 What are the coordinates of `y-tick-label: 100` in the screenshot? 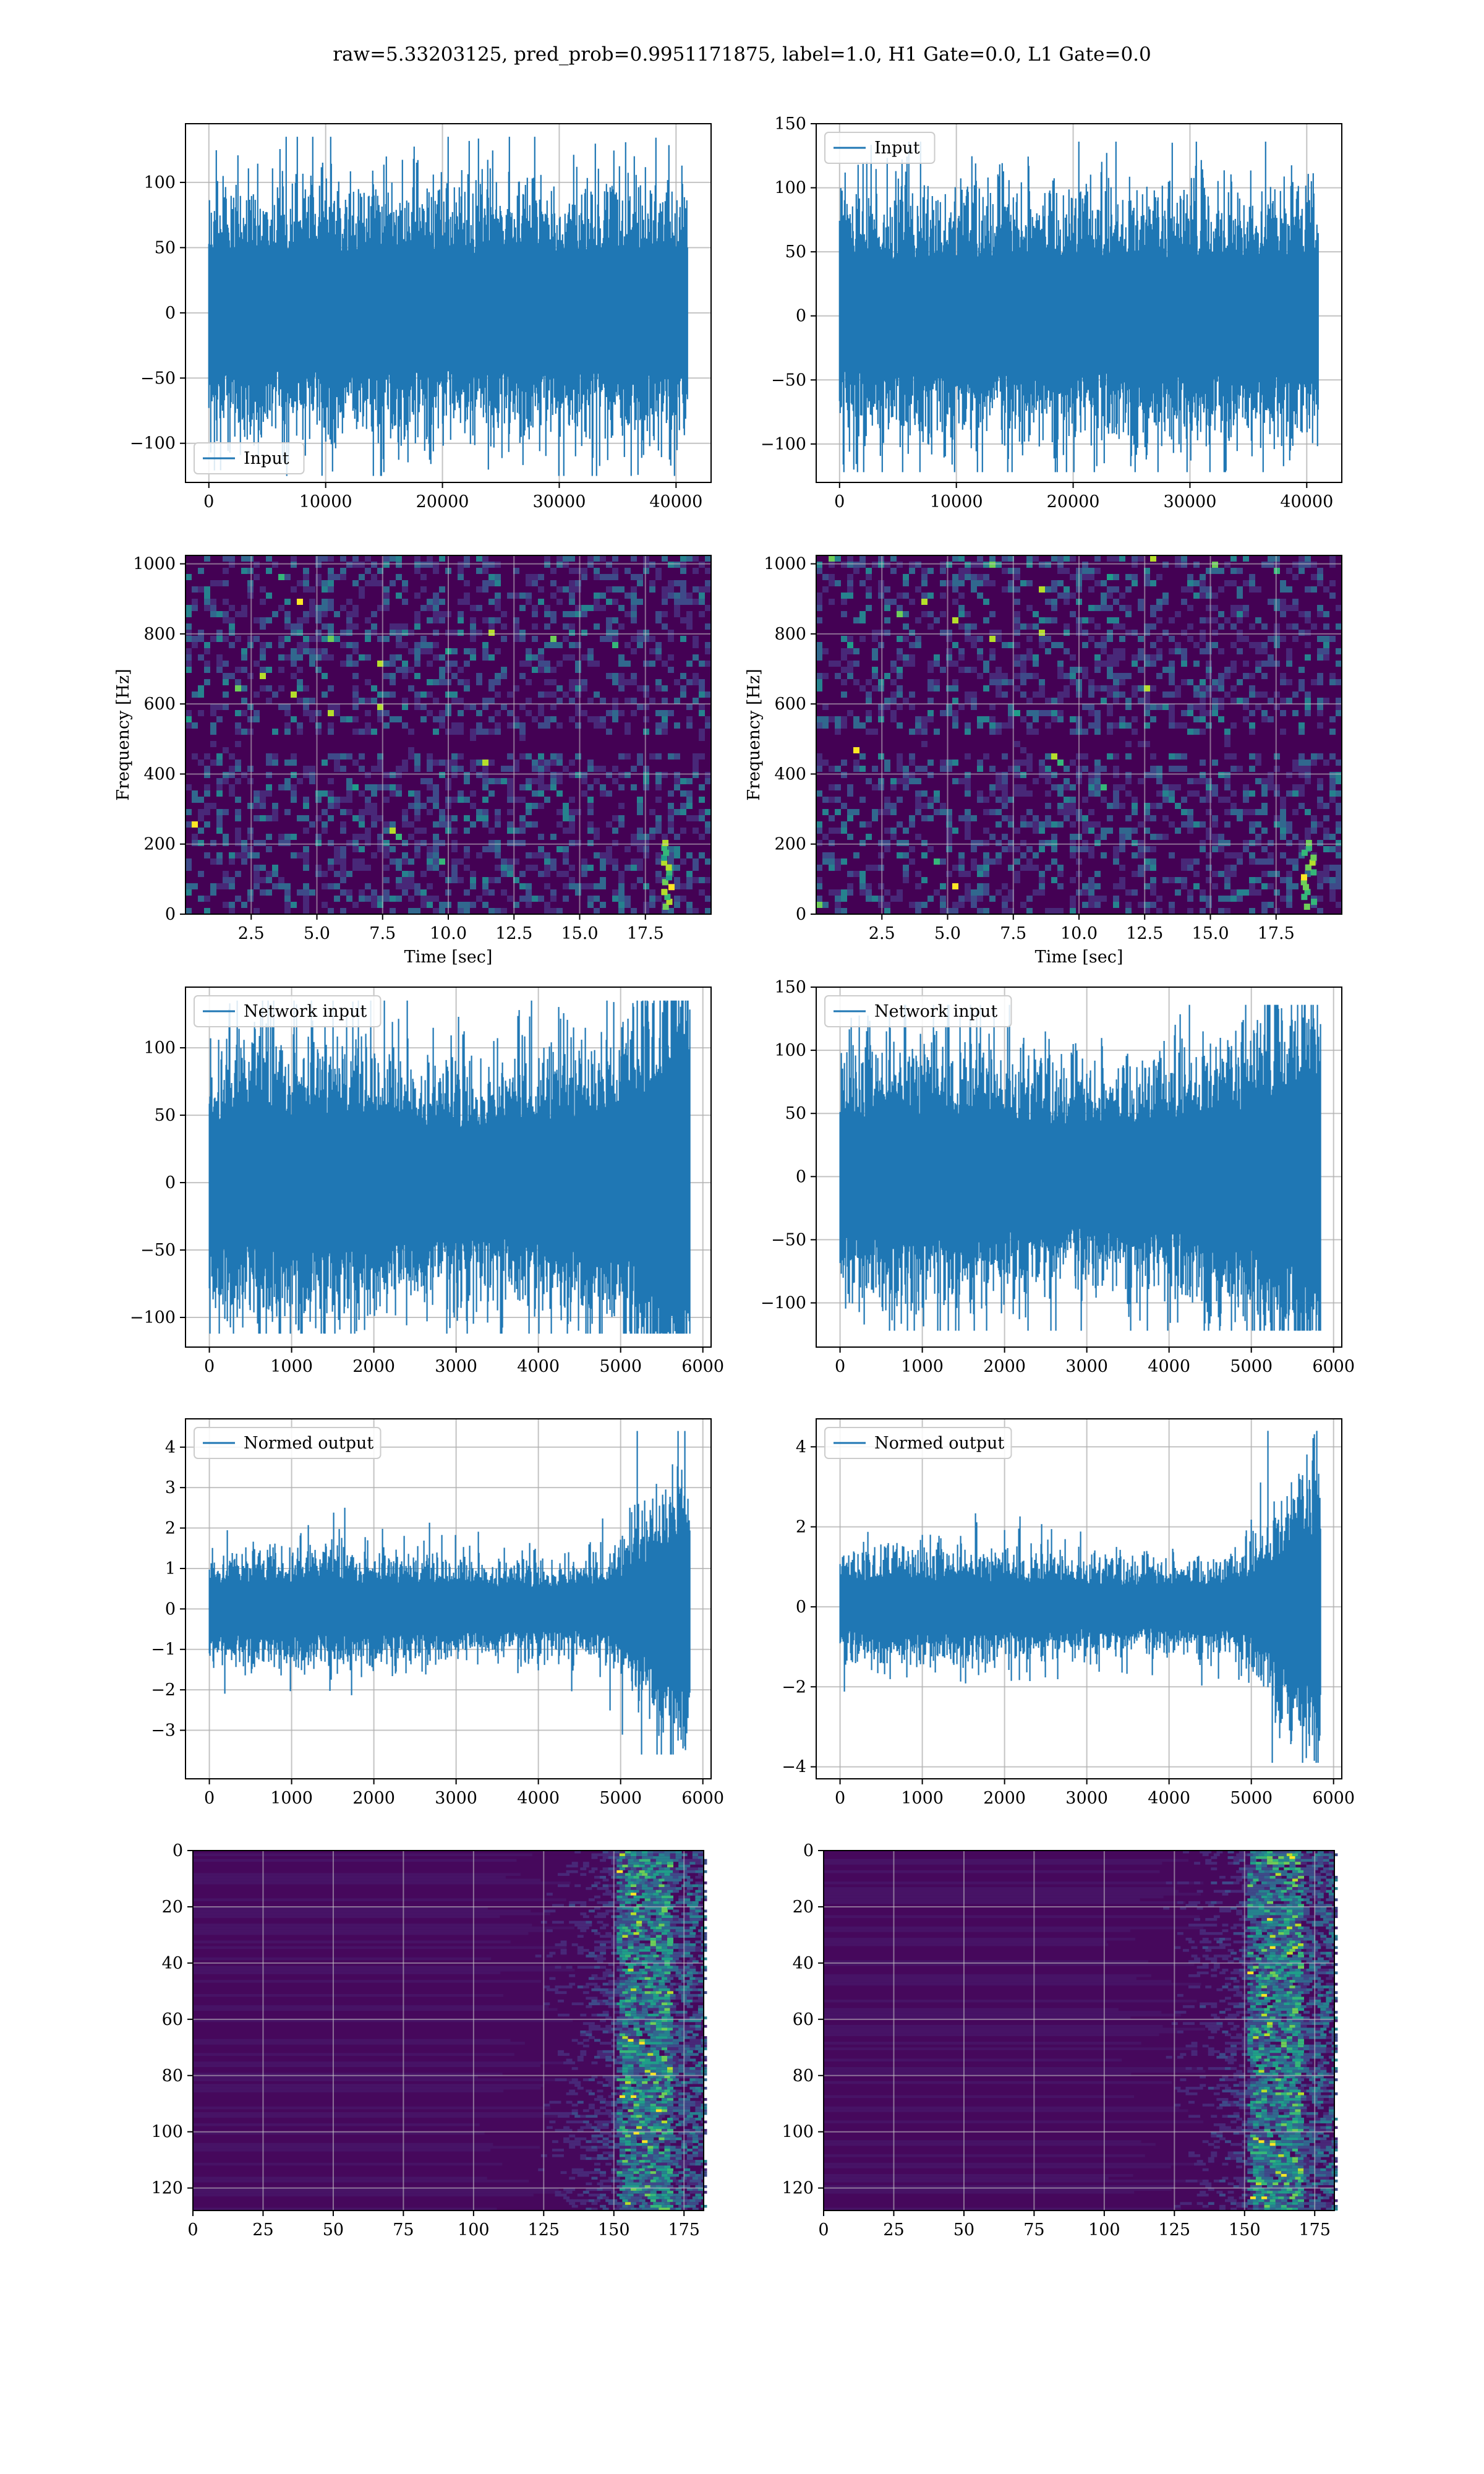 It's located at (790, 189).